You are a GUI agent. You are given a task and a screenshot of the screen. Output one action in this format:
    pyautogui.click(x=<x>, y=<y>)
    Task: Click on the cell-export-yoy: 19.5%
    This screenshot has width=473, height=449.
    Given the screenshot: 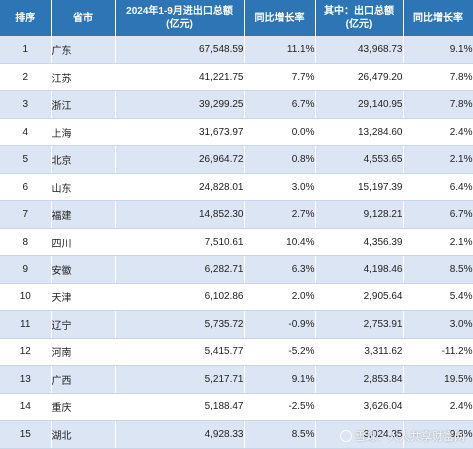 What is the action you would take?
    pyautogui.click(x=438, y=379)
    